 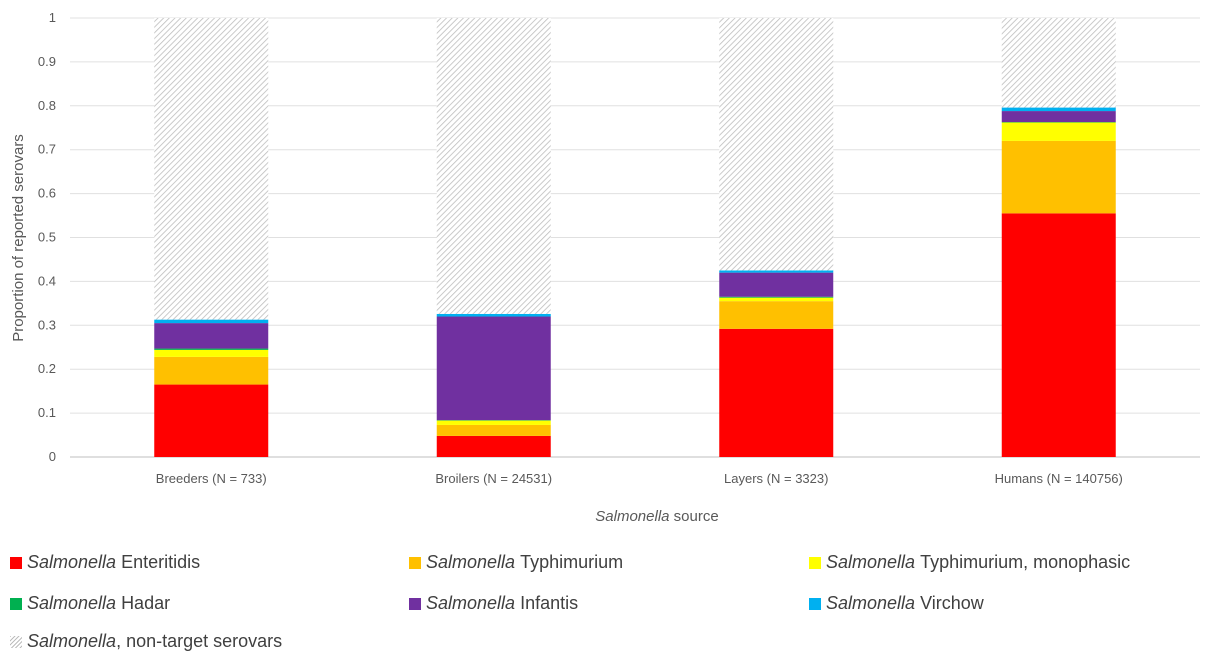 I want to click on y-tick-label: 0, so click(x=52, y=456).